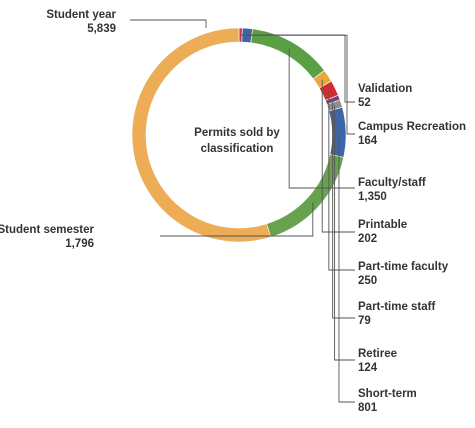 This screenshot has width=475, height=428. I want to click on label-value-short-term: 801, so click(368, 408).